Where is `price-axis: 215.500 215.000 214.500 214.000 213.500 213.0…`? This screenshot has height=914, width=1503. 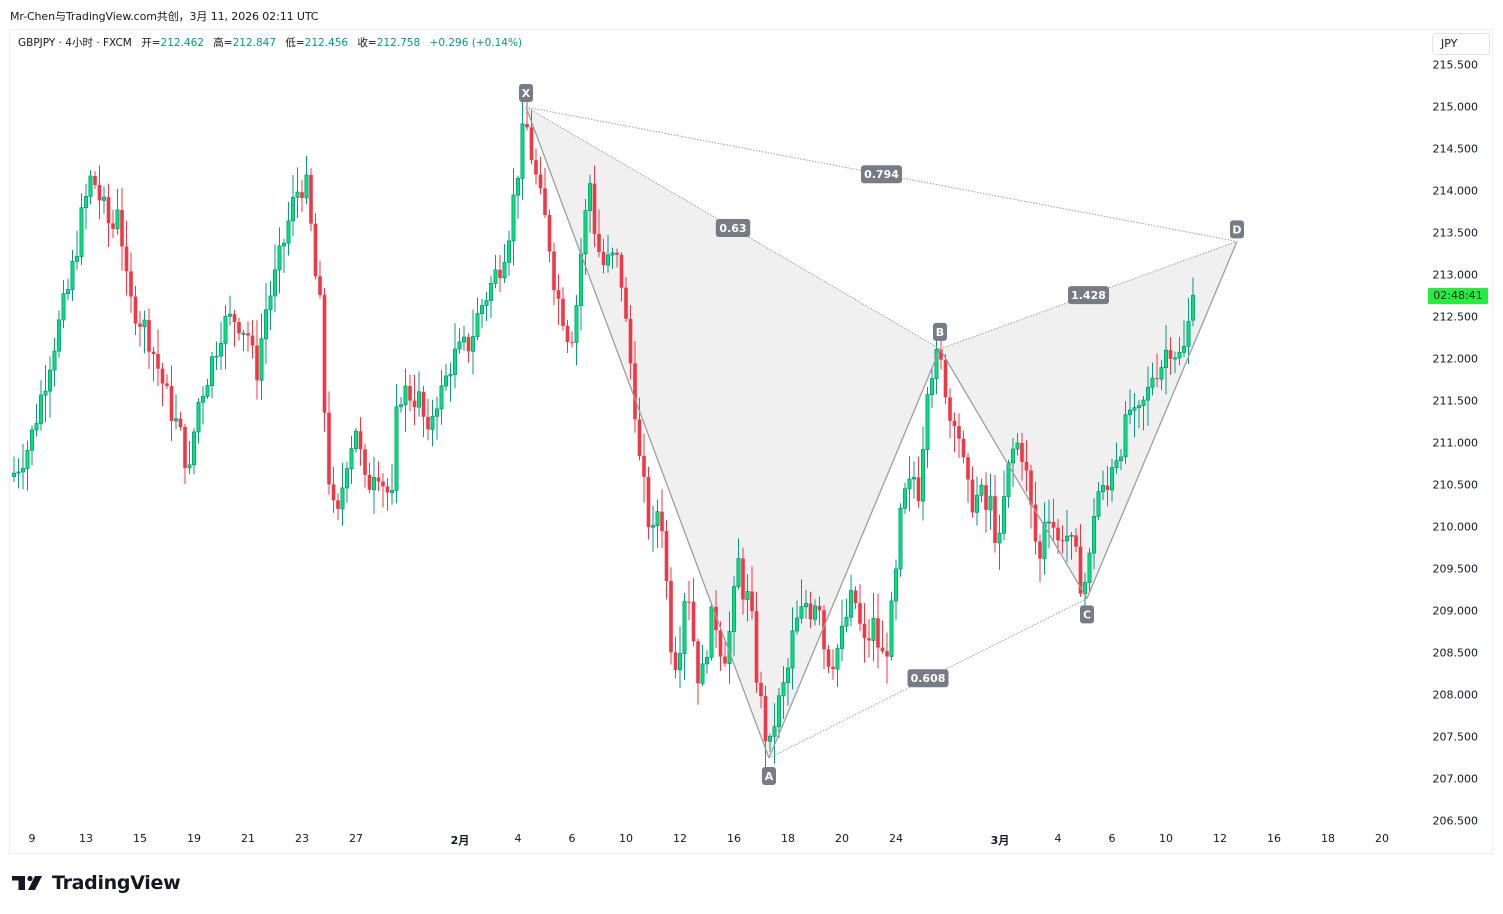 price-axis: 215.500 215.000 214.500 214.000 213.500 213.0… is located at coordinates (1456, 442).